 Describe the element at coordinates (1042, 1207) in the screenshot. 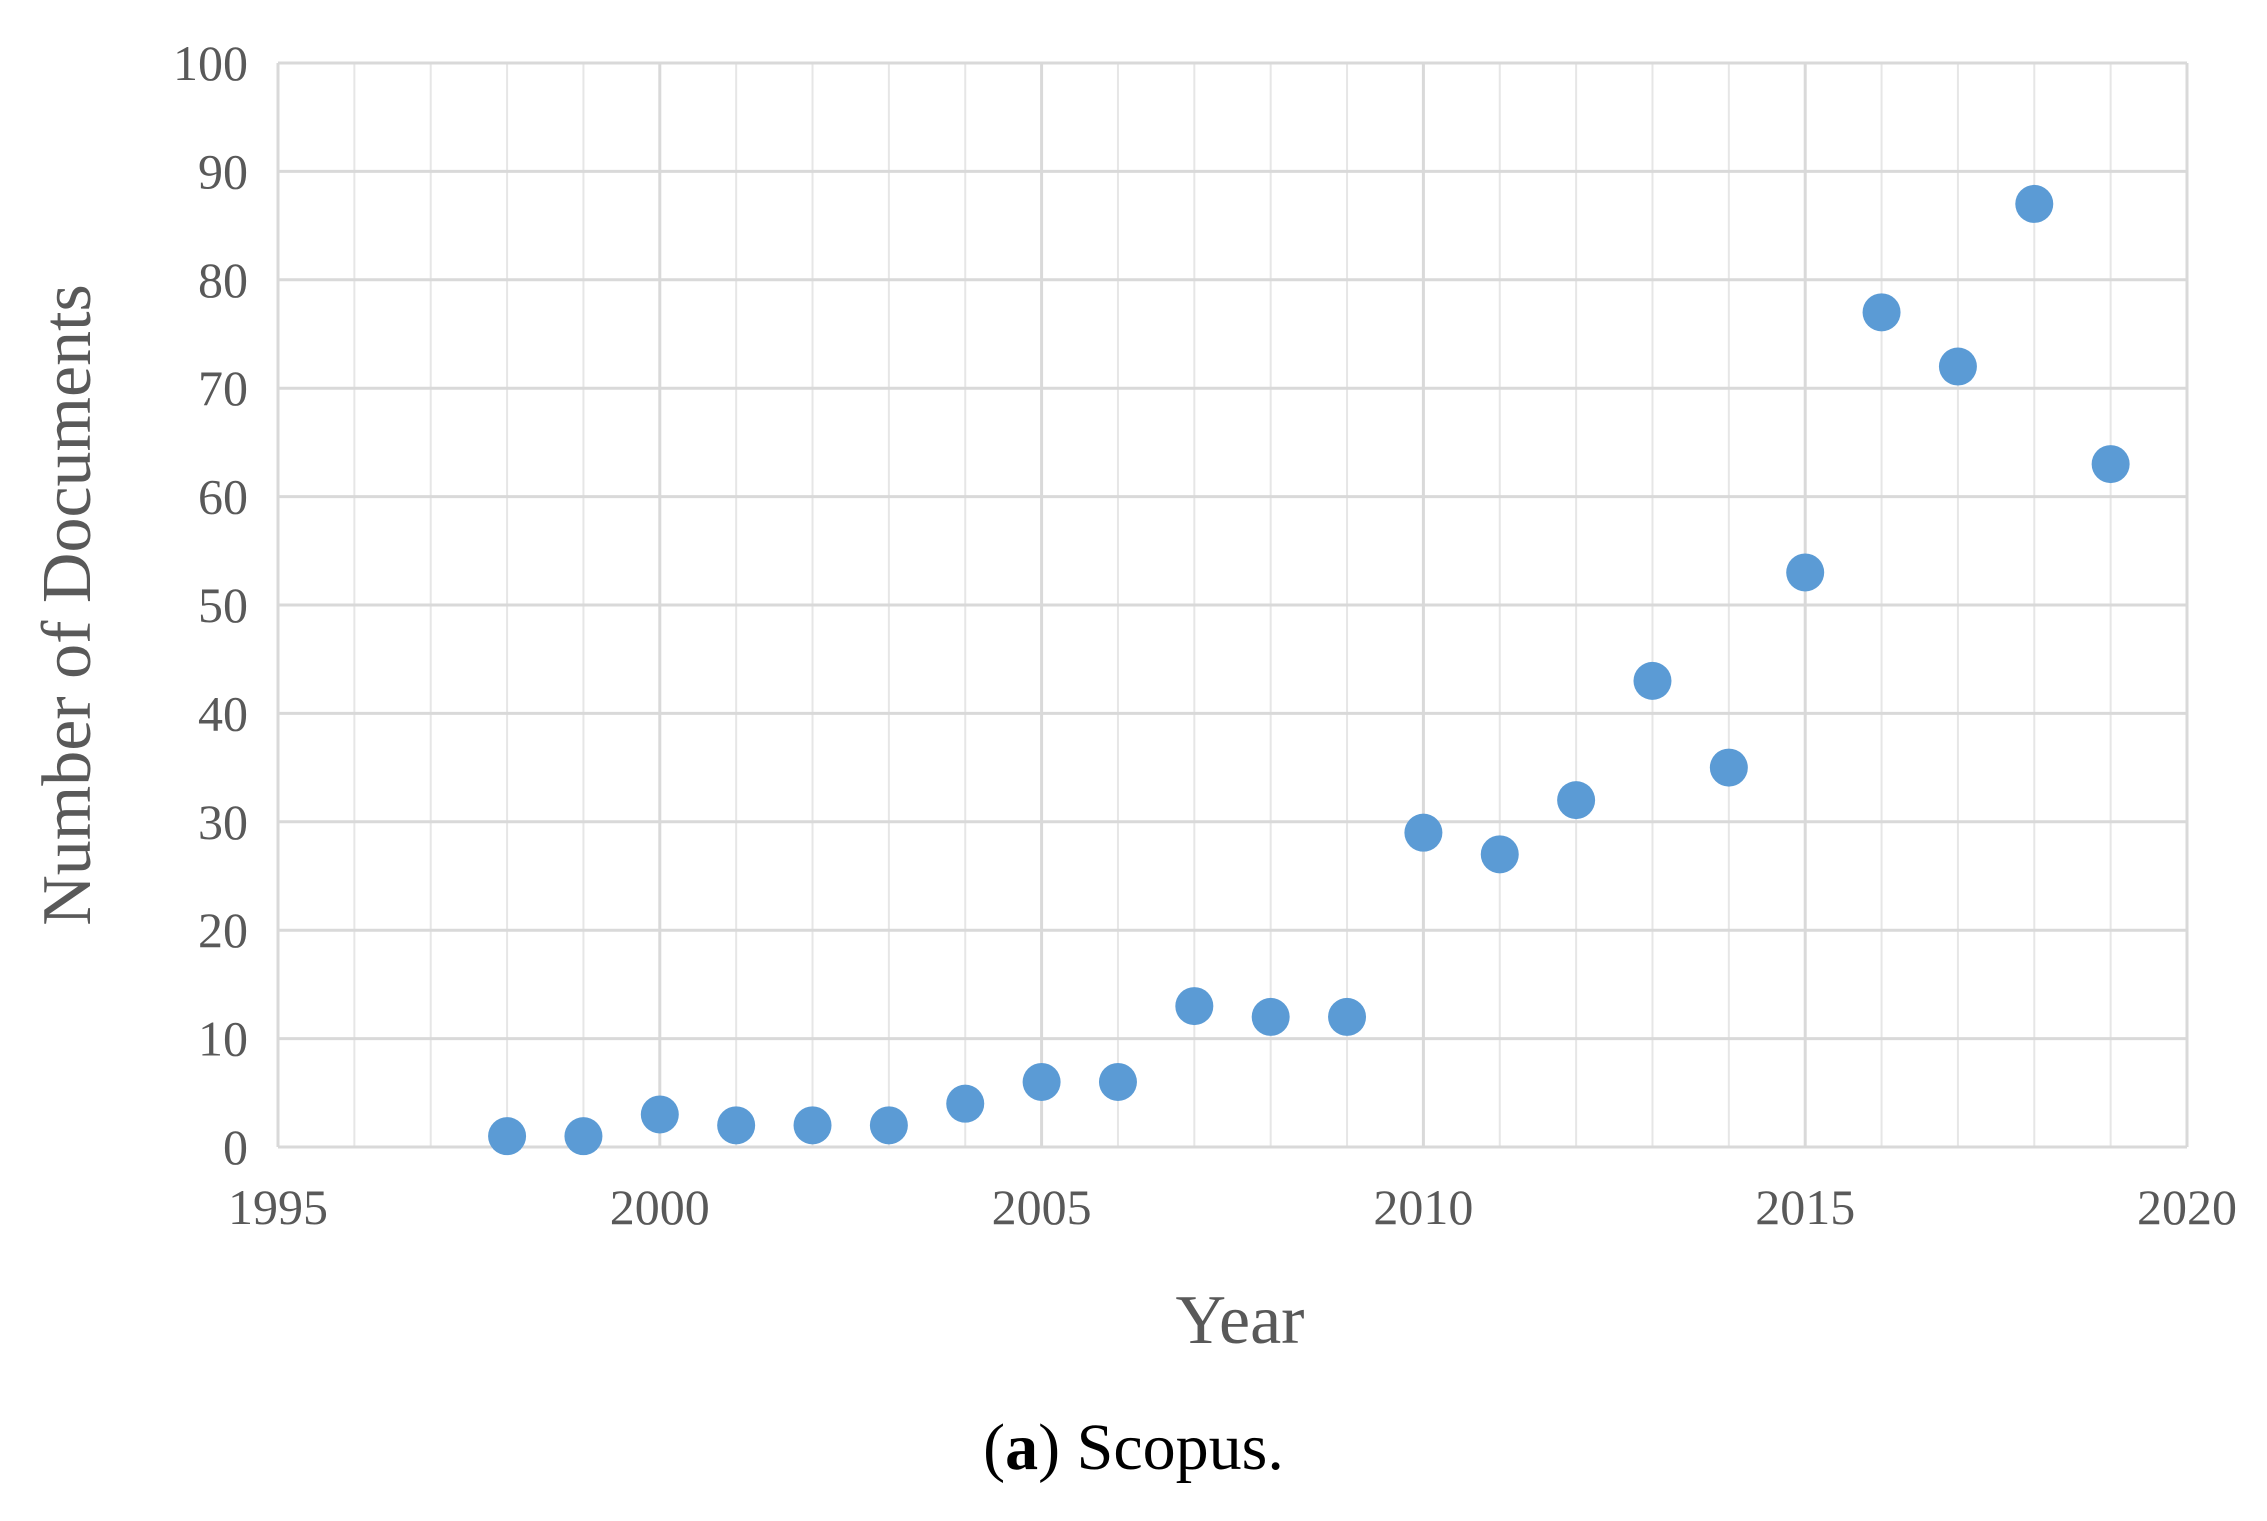

I see `x-tick-label: 2005` at that location.